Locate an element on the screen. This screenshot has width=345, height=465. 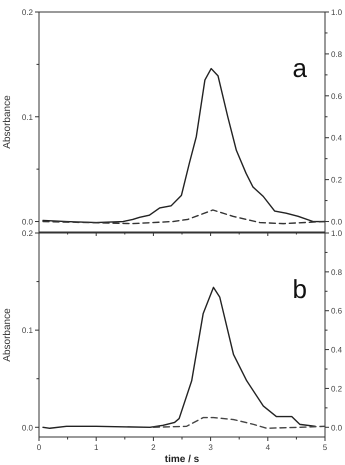
x-tick-label: 3 is located at coordinates (211, 447).